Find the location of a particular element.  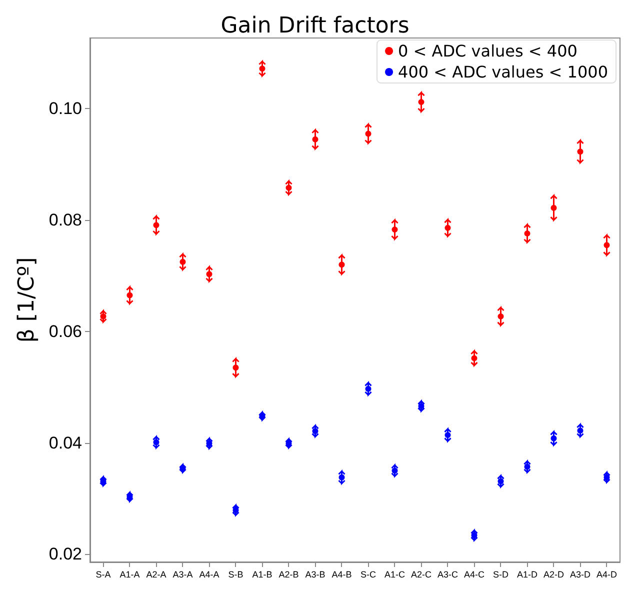

x-tick-label: A1-D is located at coordinates (527, 575).